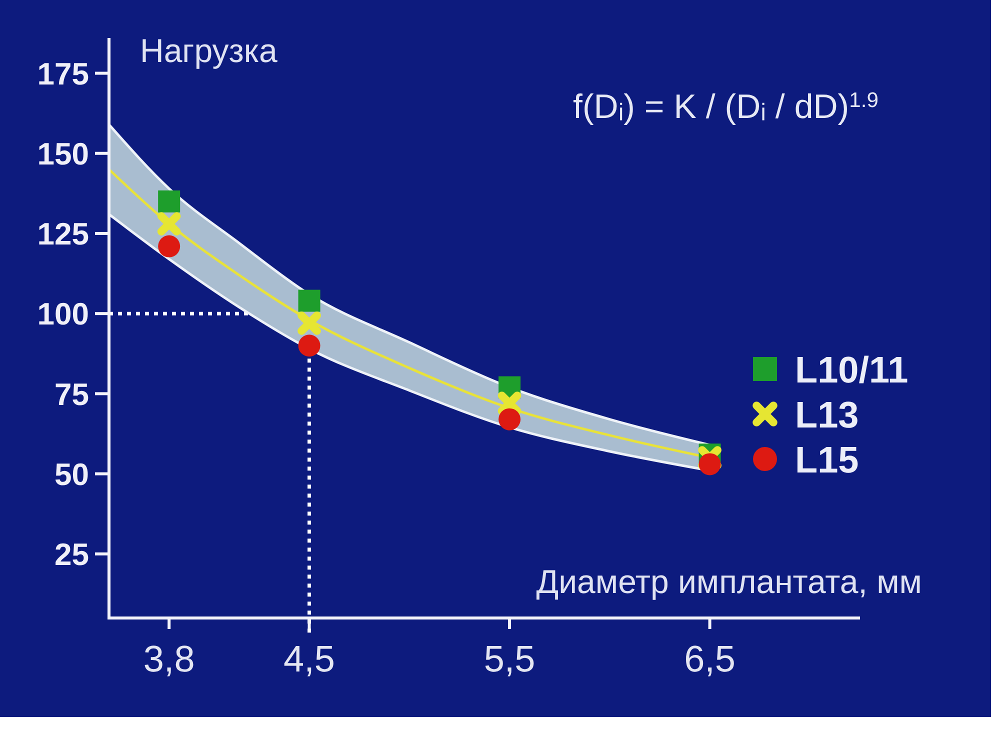  I want to click on legend-label: L13, so click(827, 415).